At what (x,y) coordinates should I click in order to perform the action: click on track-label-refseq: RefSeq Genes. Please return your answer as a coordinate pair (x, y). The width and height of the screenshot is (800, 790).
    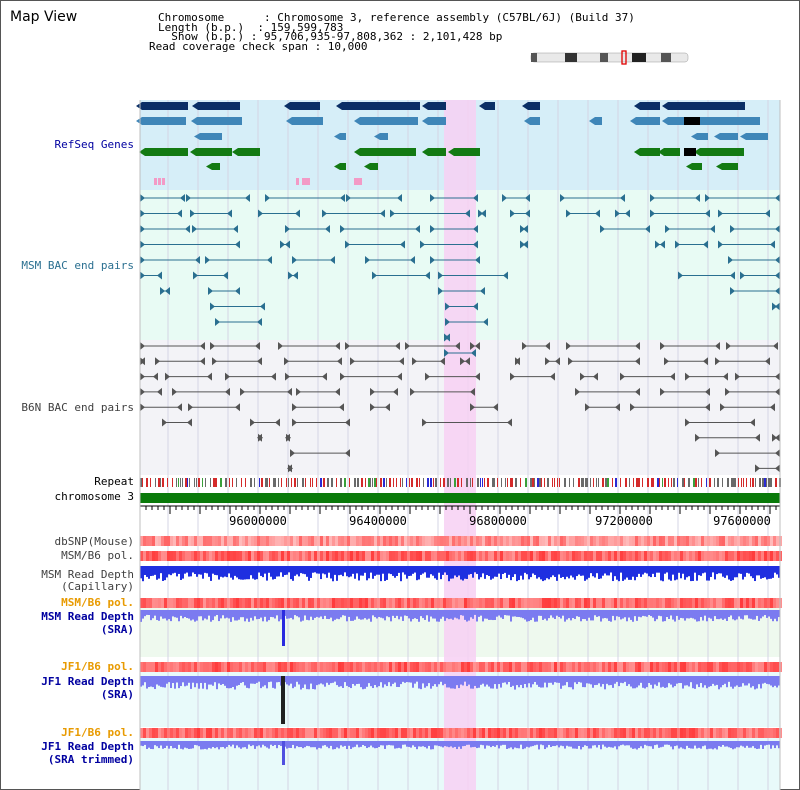
    Looking at the image, I should click on (94, 144).